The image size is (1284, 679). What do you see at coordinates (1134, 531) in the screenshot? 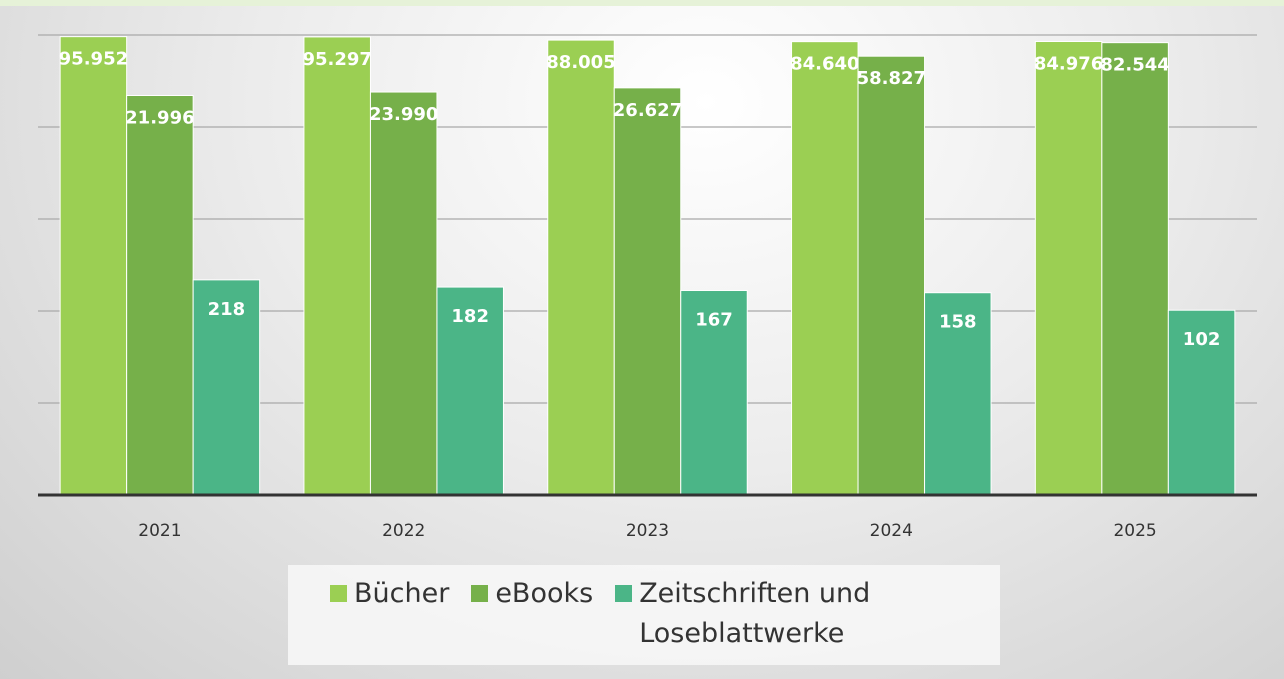
I see `x-tick-label: 2025` at bounding box center [1134, 531].